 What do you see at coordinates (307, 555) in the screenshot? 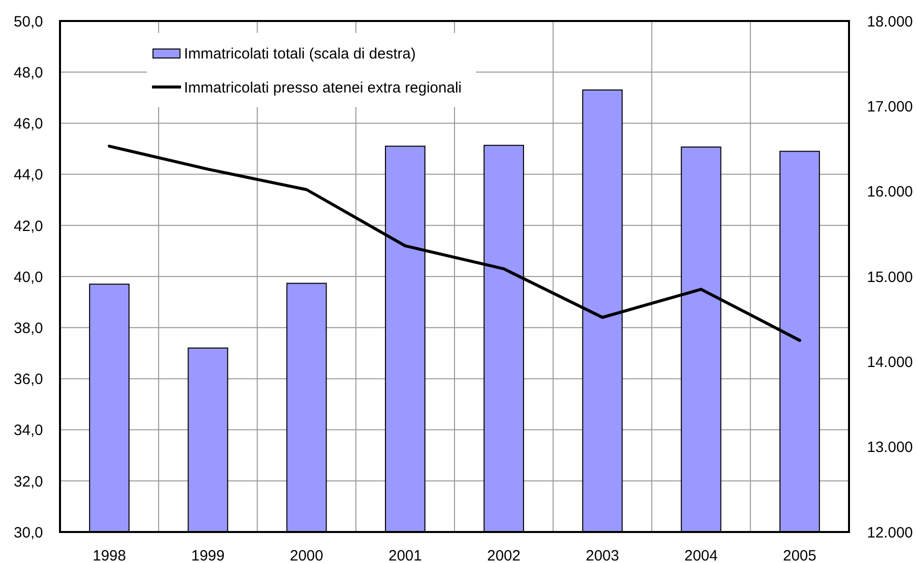
I see `x-tick-label: 2000` at bounding box center [307, 555].